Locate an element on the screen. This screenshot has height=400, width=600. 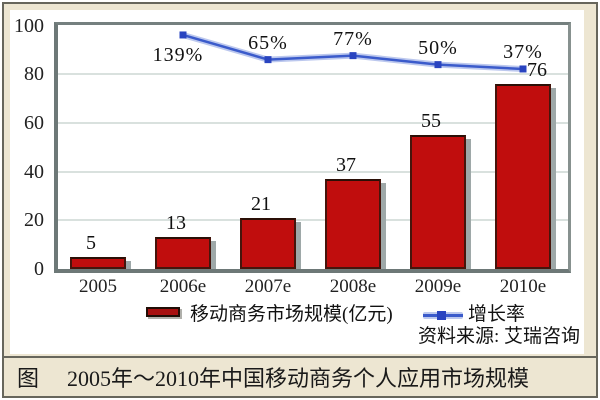
bar-value-label: 76 is located at coordinates (537, 70).